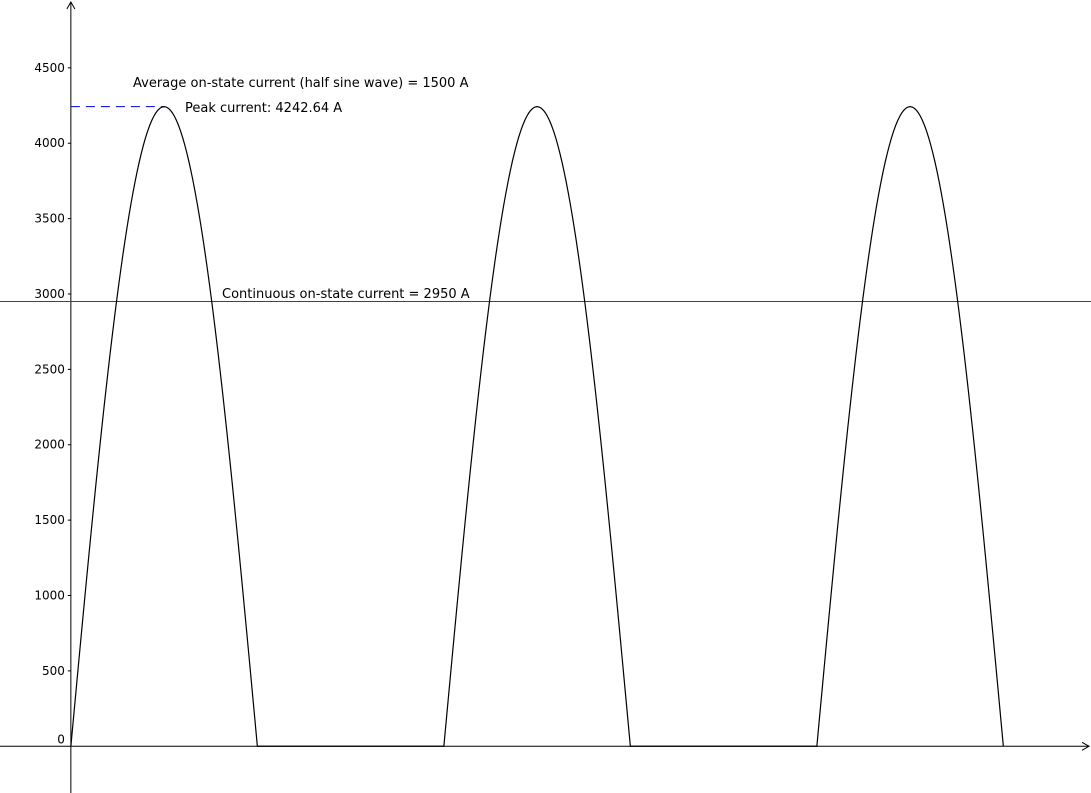 The height and width of the screenshot is (793, 1091). Describe the element at coordinates (49, 143) in the screenshot. I see `y-tick-label: 4000` at that location.